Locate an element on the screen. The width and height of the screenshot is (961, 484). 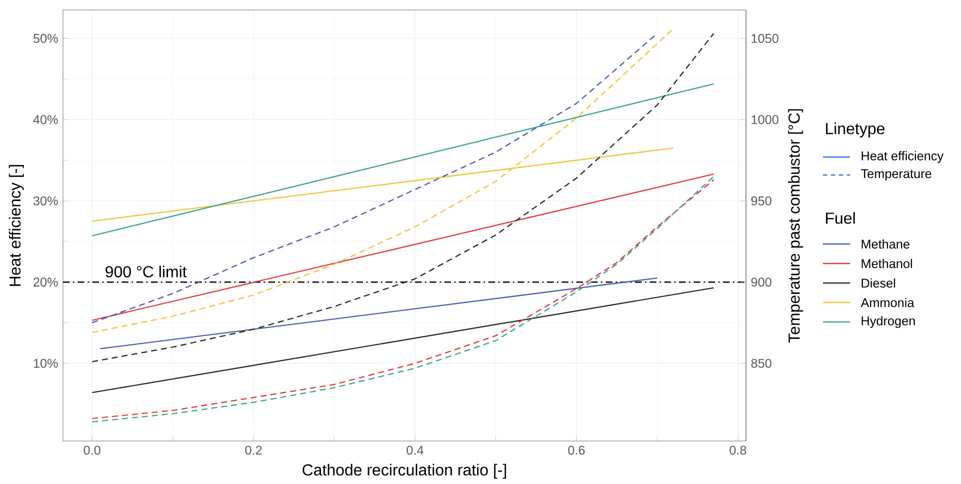
legend-label: Ammonia is located at coordinates (887, 303).